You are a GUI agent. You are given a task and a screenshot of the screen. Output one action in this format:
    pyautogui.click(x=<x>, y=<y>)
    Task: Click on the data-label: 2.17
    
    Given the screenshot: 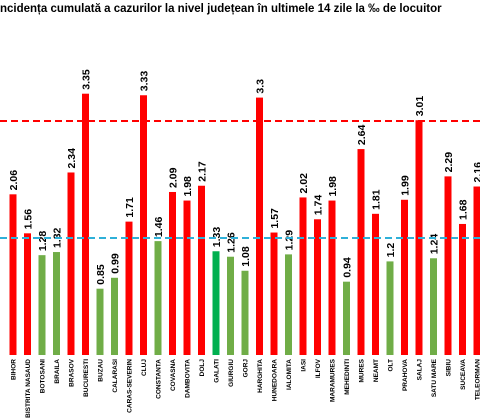 What is the action you would take?
    pyautogui.click(x=203, y=171)
    